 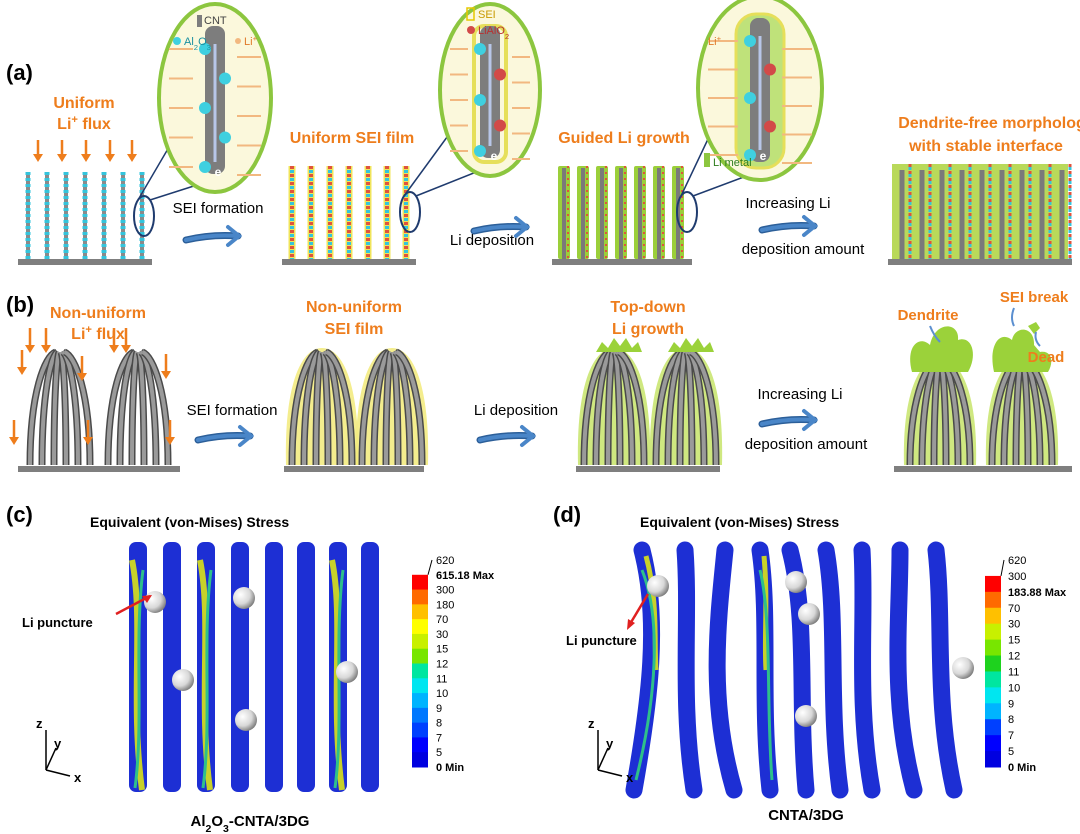 I want to click on zoom-line, so click(x=427, y=164).